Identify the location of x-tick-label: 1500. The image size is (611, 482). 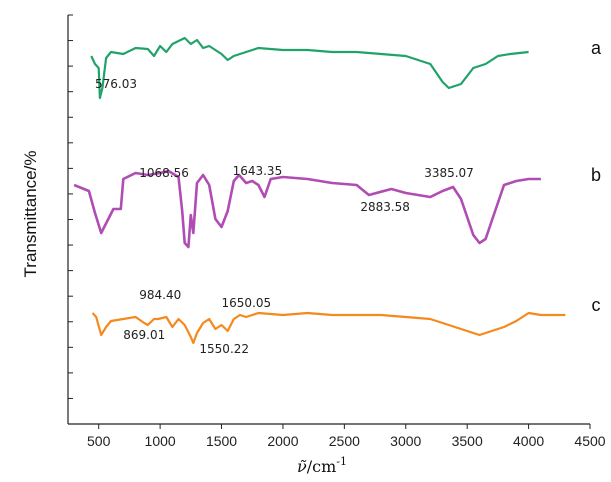
(221, 441).